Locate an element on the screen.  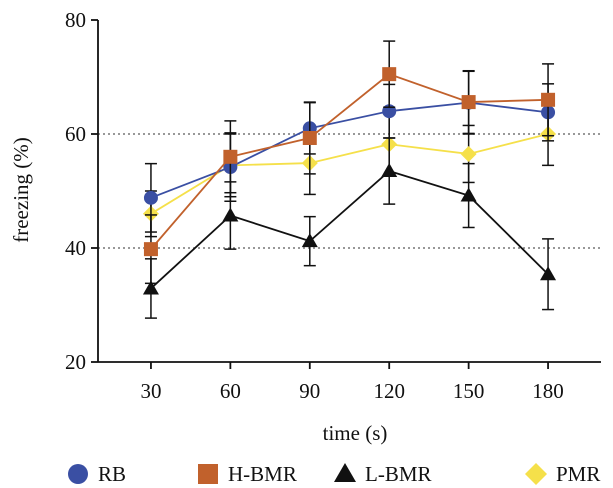
legend-item-pmr: PMR is located at coordinates (562, 474).